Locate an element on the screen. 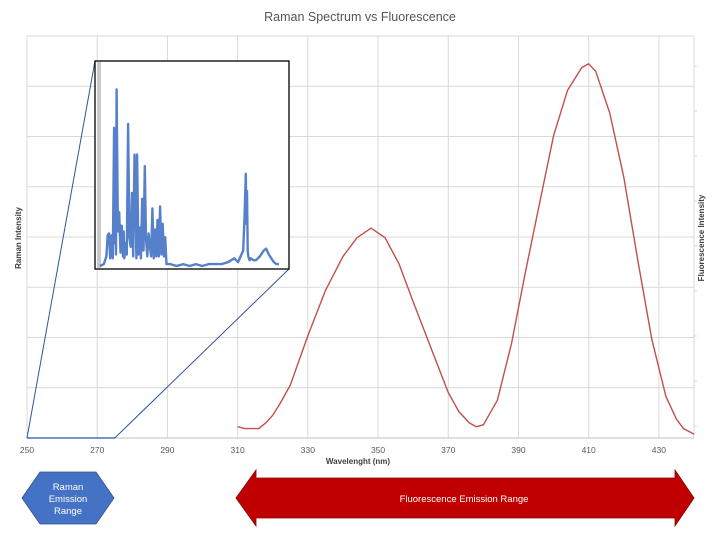  x-tick-label: 390 is located at coordinates (518, 450).